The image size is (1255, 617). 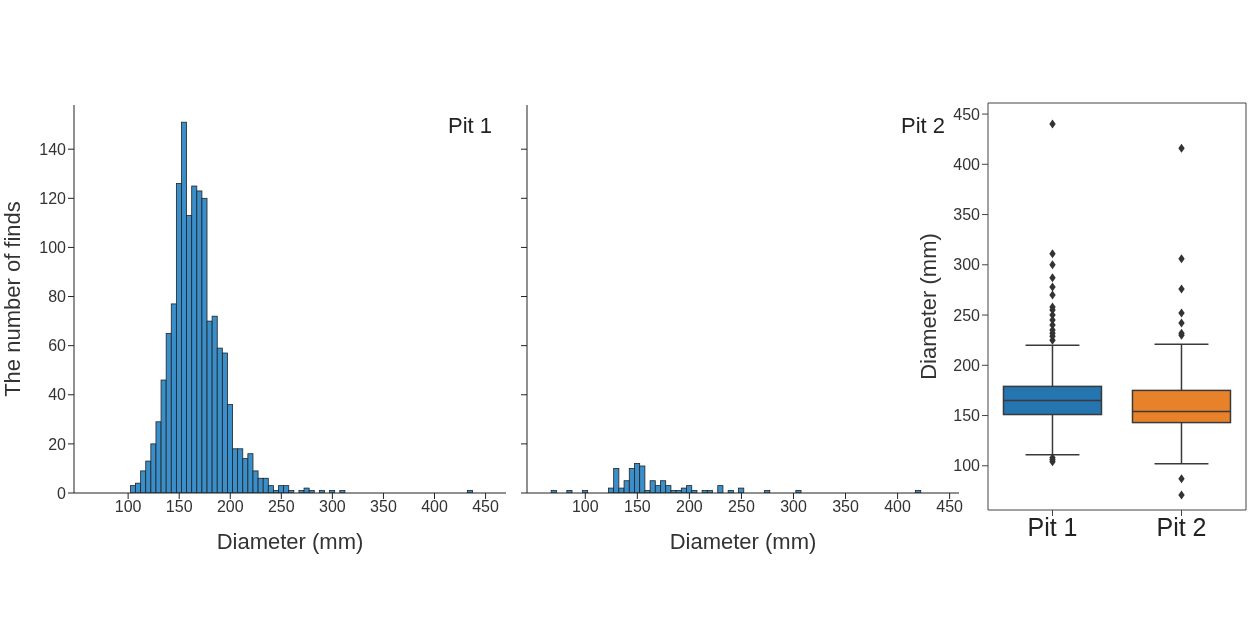 I want to click on x-tick-label: Pit 2, so click(x=1181, y=526).